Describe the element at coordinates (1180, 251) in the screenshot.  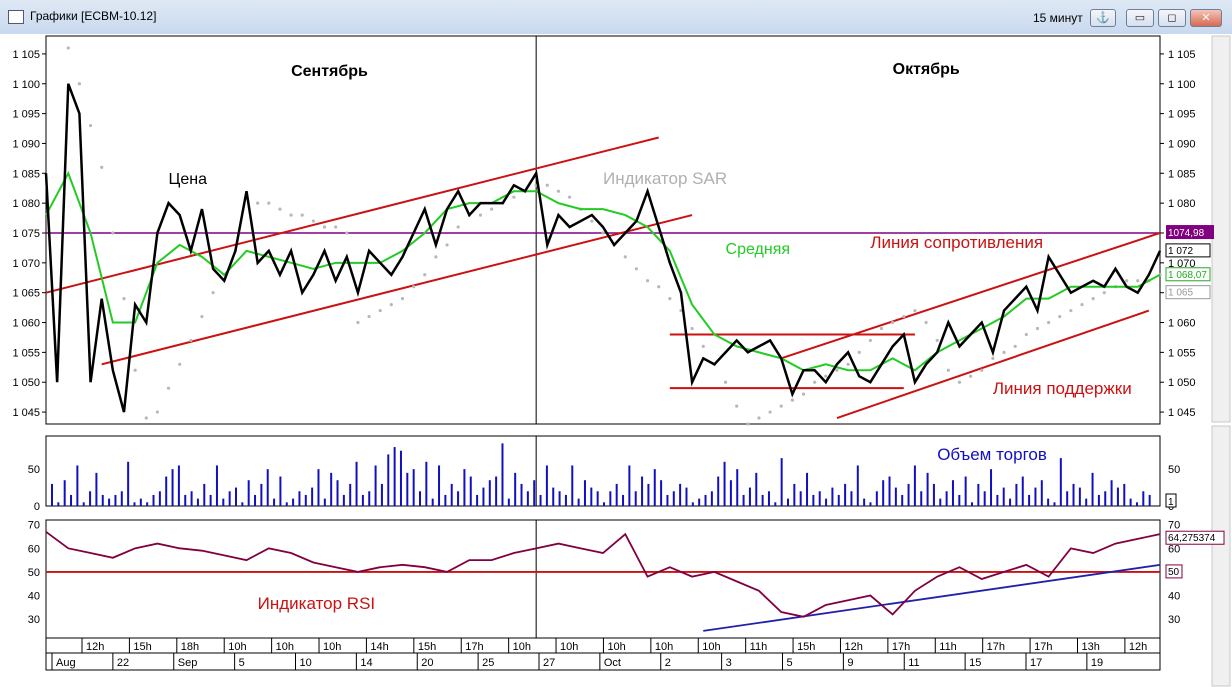
I see `price-tag: 1 072` at that location.